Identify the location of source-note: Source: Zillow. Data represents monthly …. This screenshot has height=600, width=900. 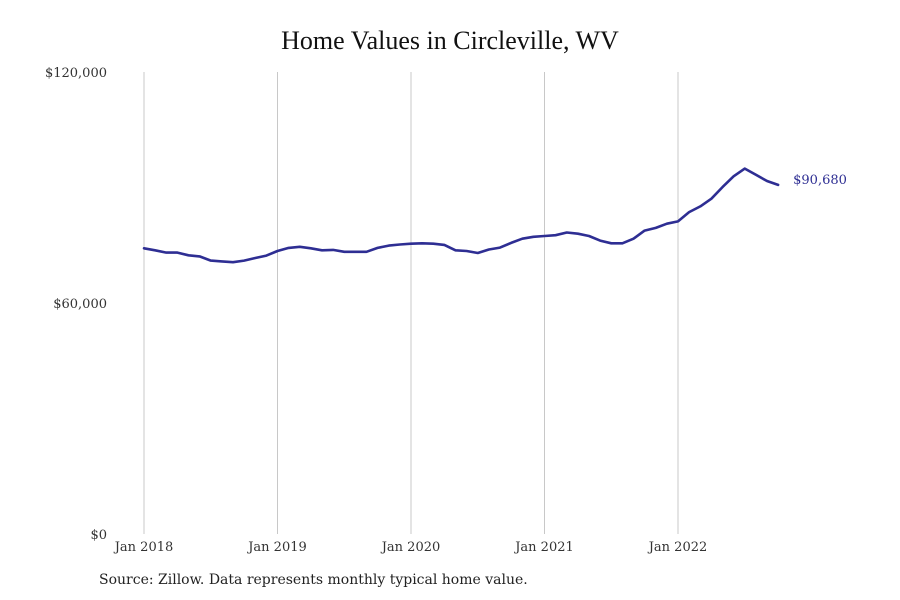
(313, 580).